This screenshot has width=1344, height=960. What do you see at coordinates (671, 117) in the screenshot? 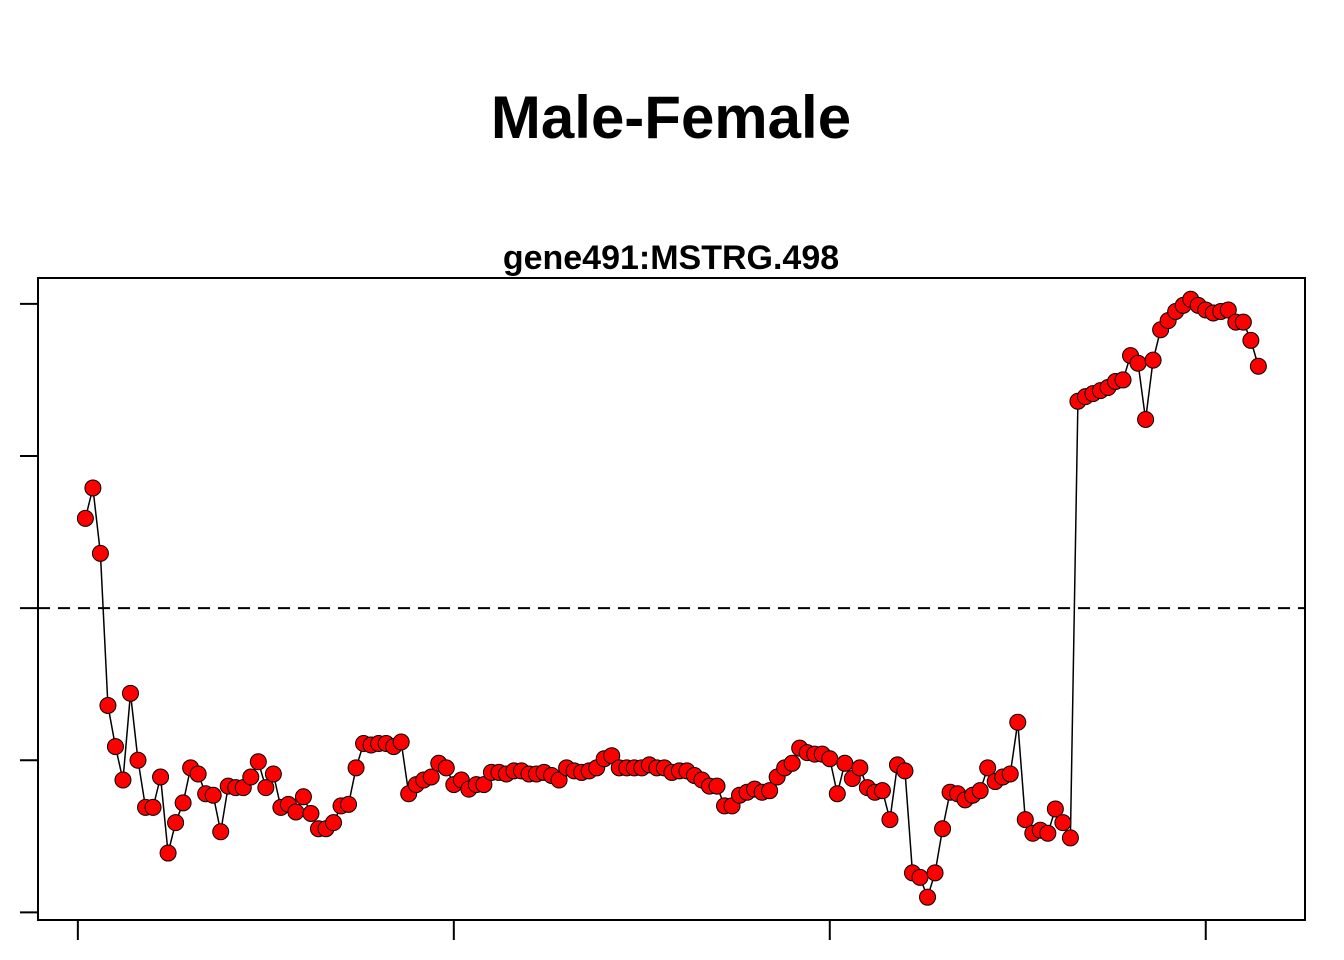
I see `chart-title: Male-Female` at bounding box center [671, 117].